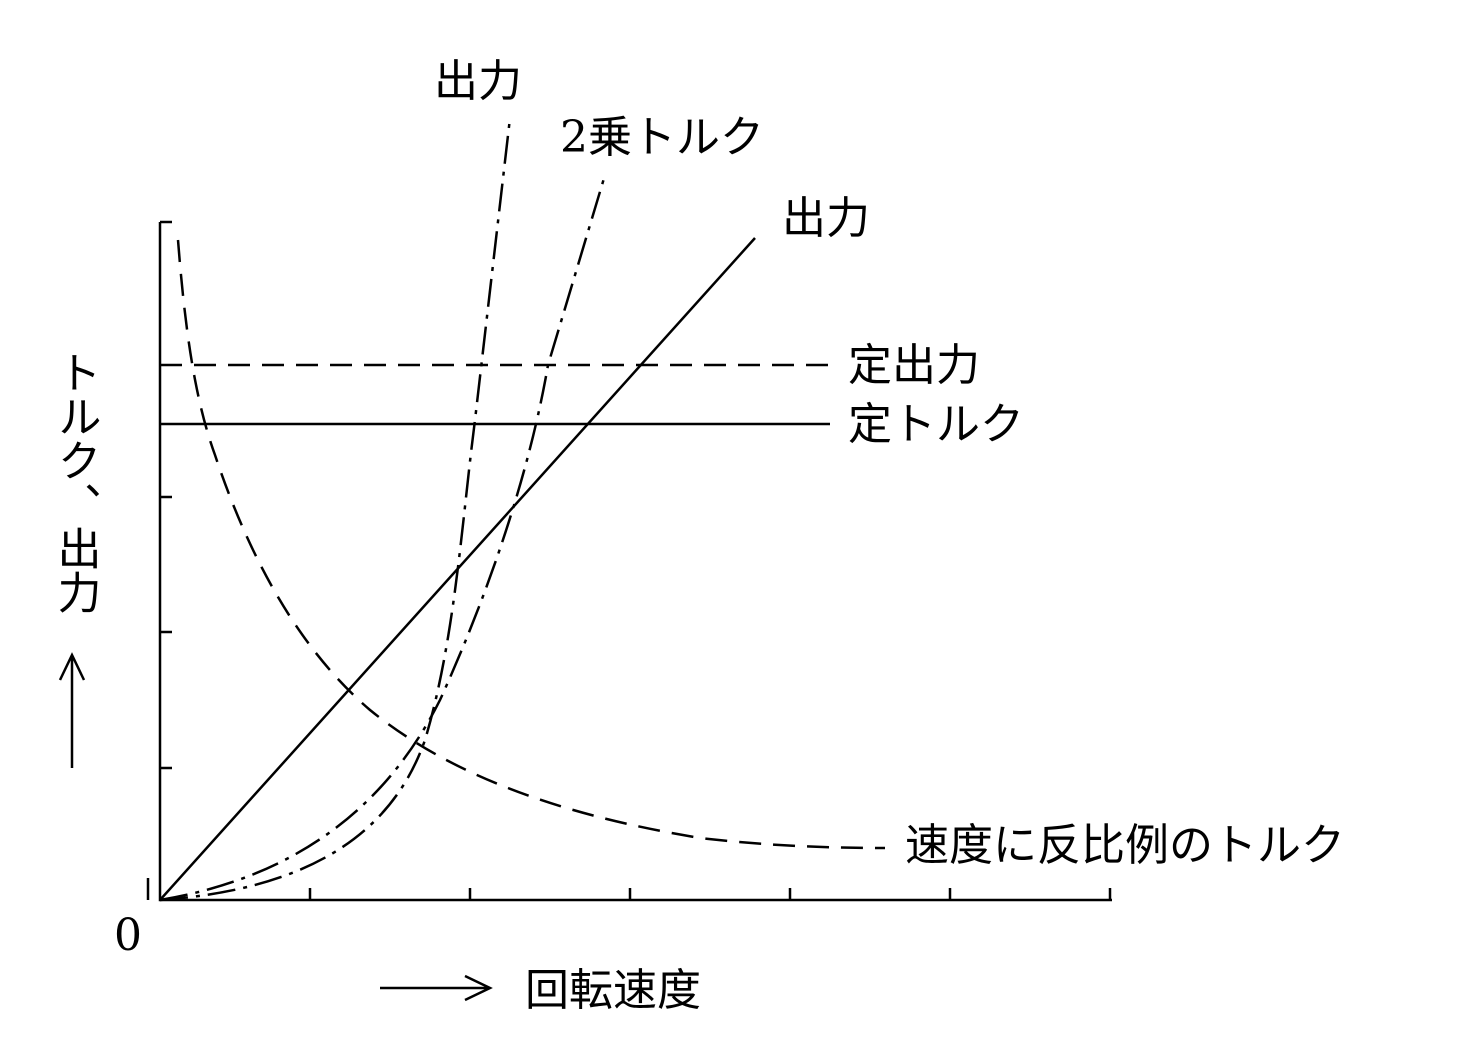 The width and height of the screenshot is (1464, 1056). What do you see at coordinates (128, 935) in the screenshot?
I see `origin-label: 0` at bounding box center [128, 935].